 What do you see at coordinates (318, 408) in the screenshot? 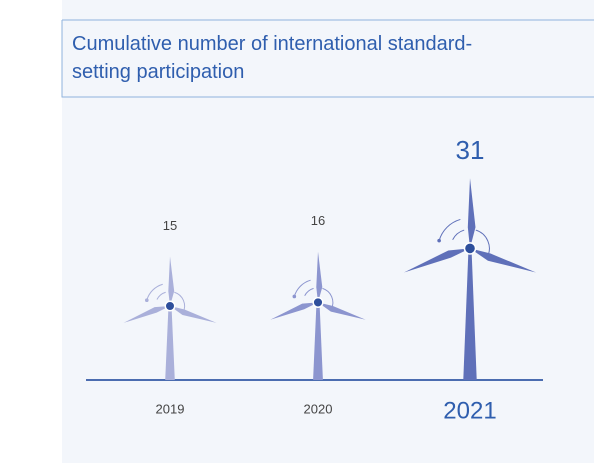
I see `x-tick-label: 2020` at bounding box center [318, 408].